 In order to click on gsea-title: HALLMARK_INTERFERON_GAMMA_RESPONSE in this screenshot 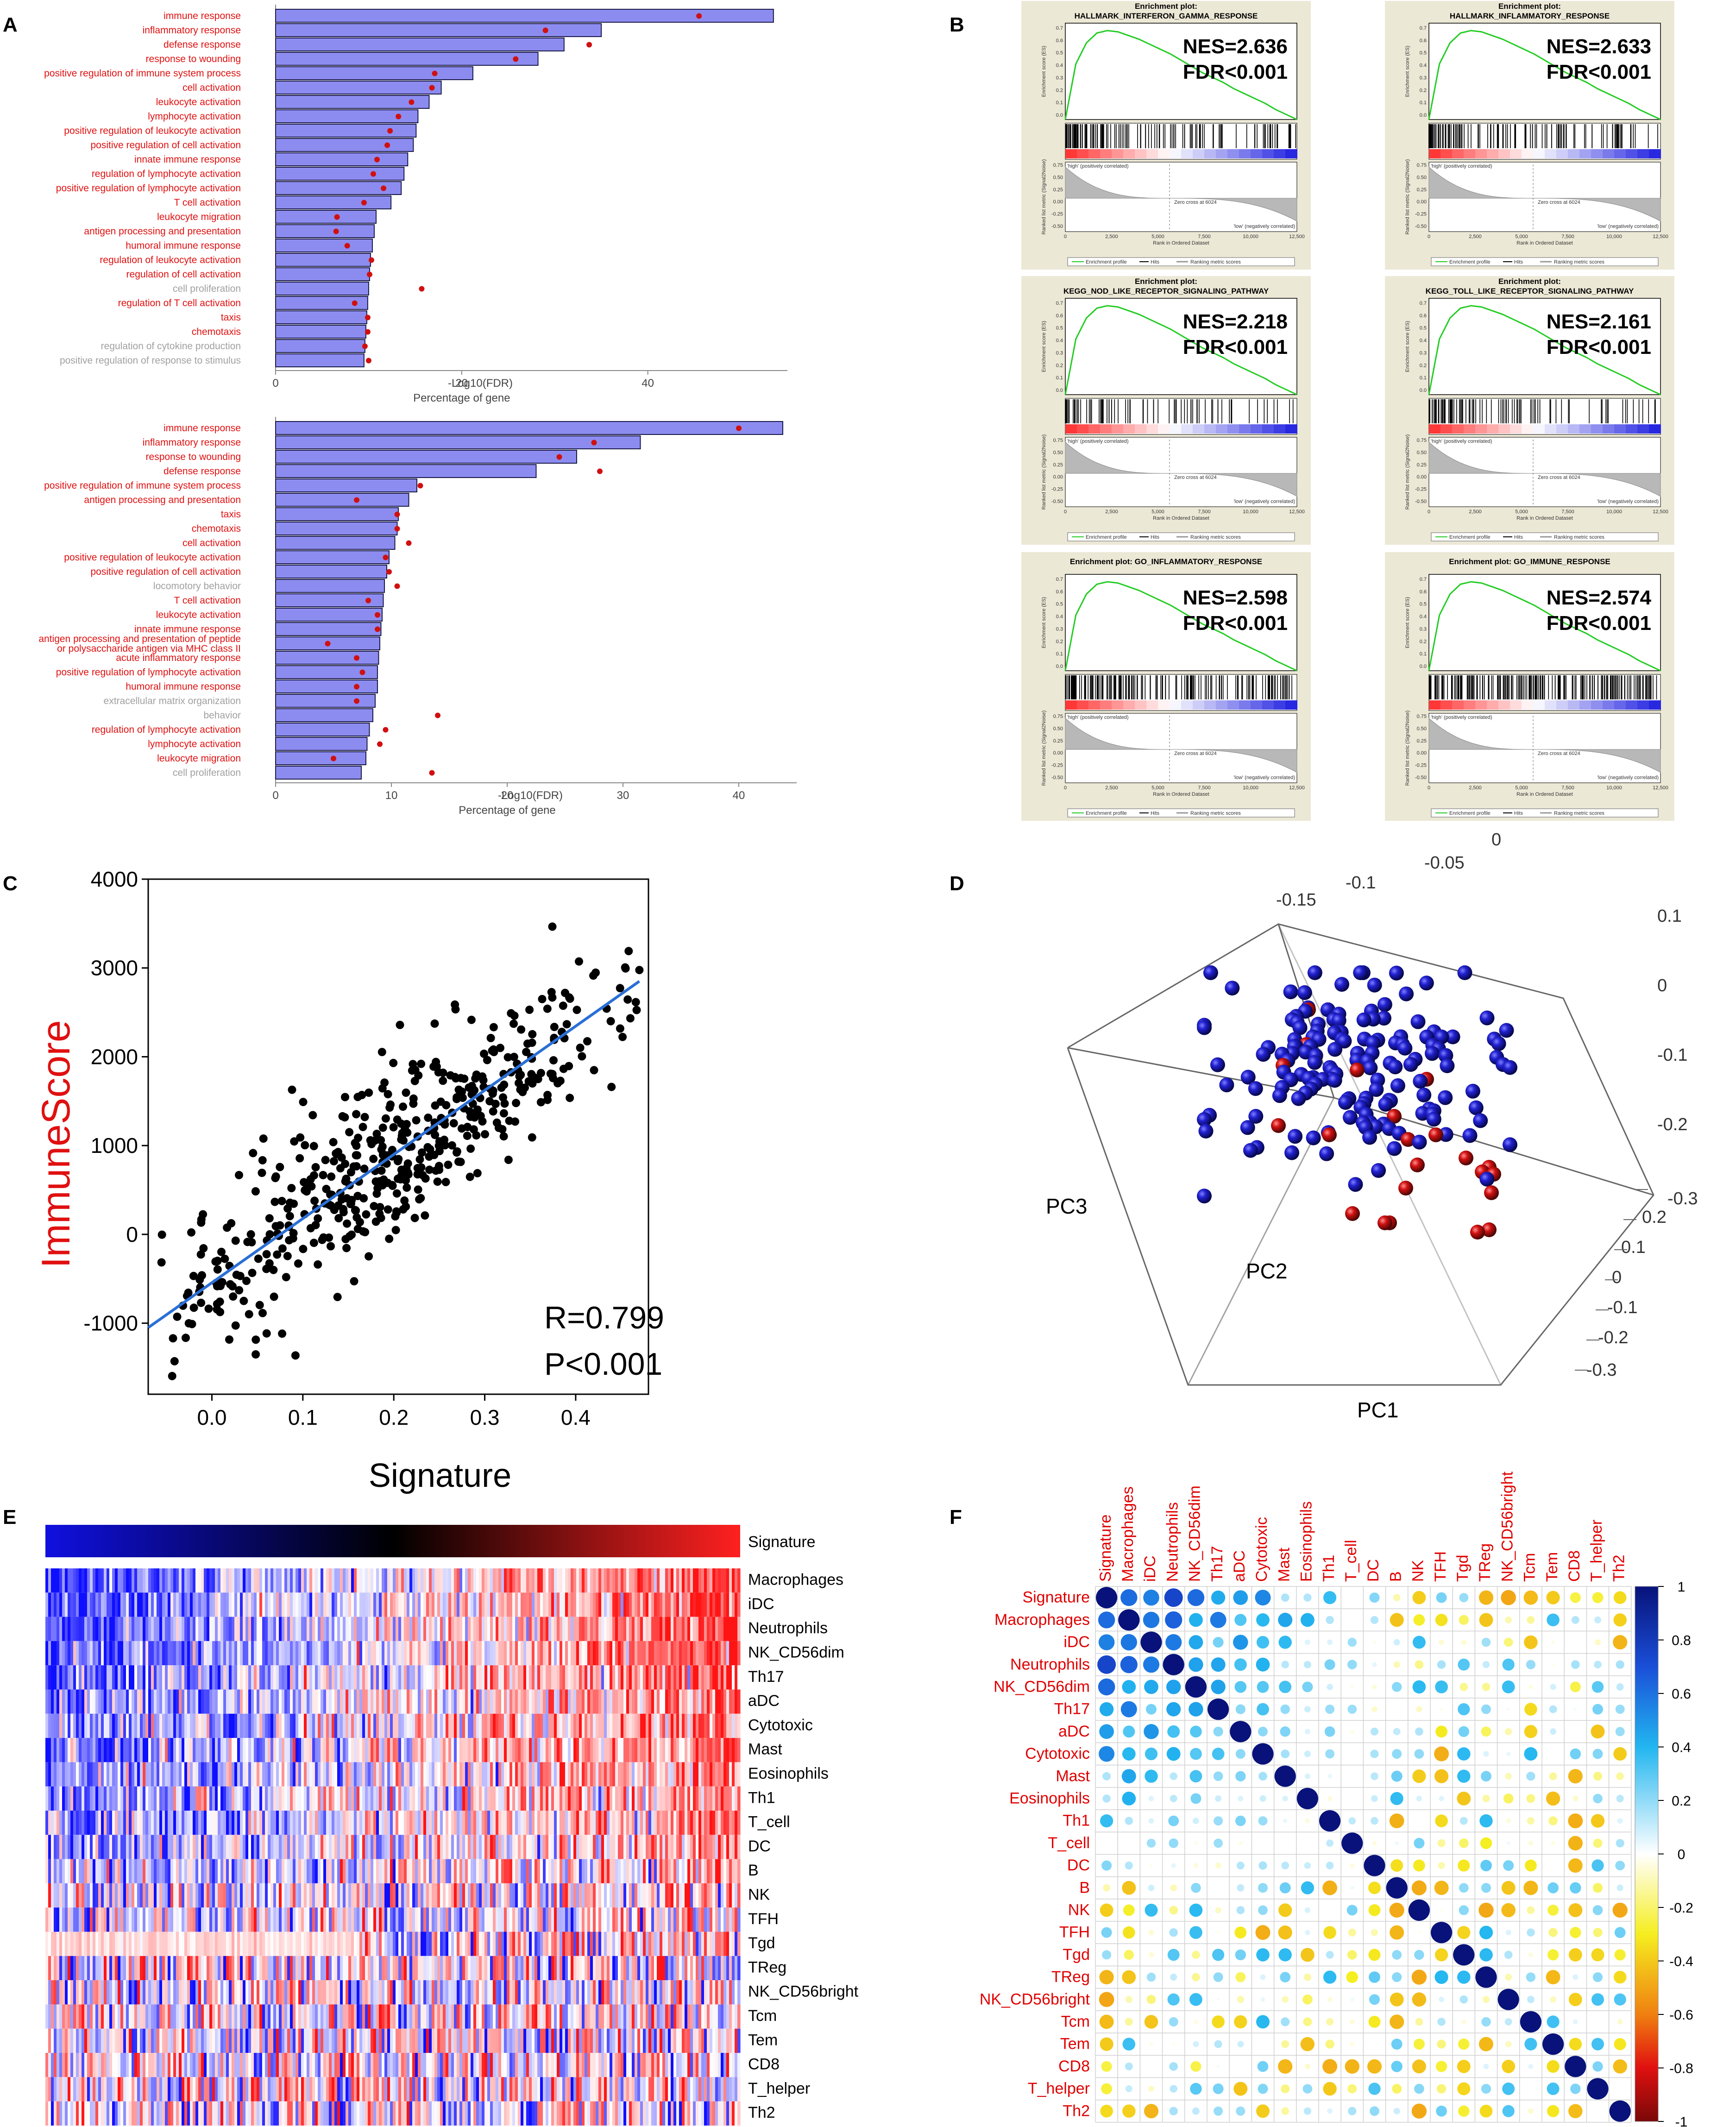, I will do `click(1166, 16)`.